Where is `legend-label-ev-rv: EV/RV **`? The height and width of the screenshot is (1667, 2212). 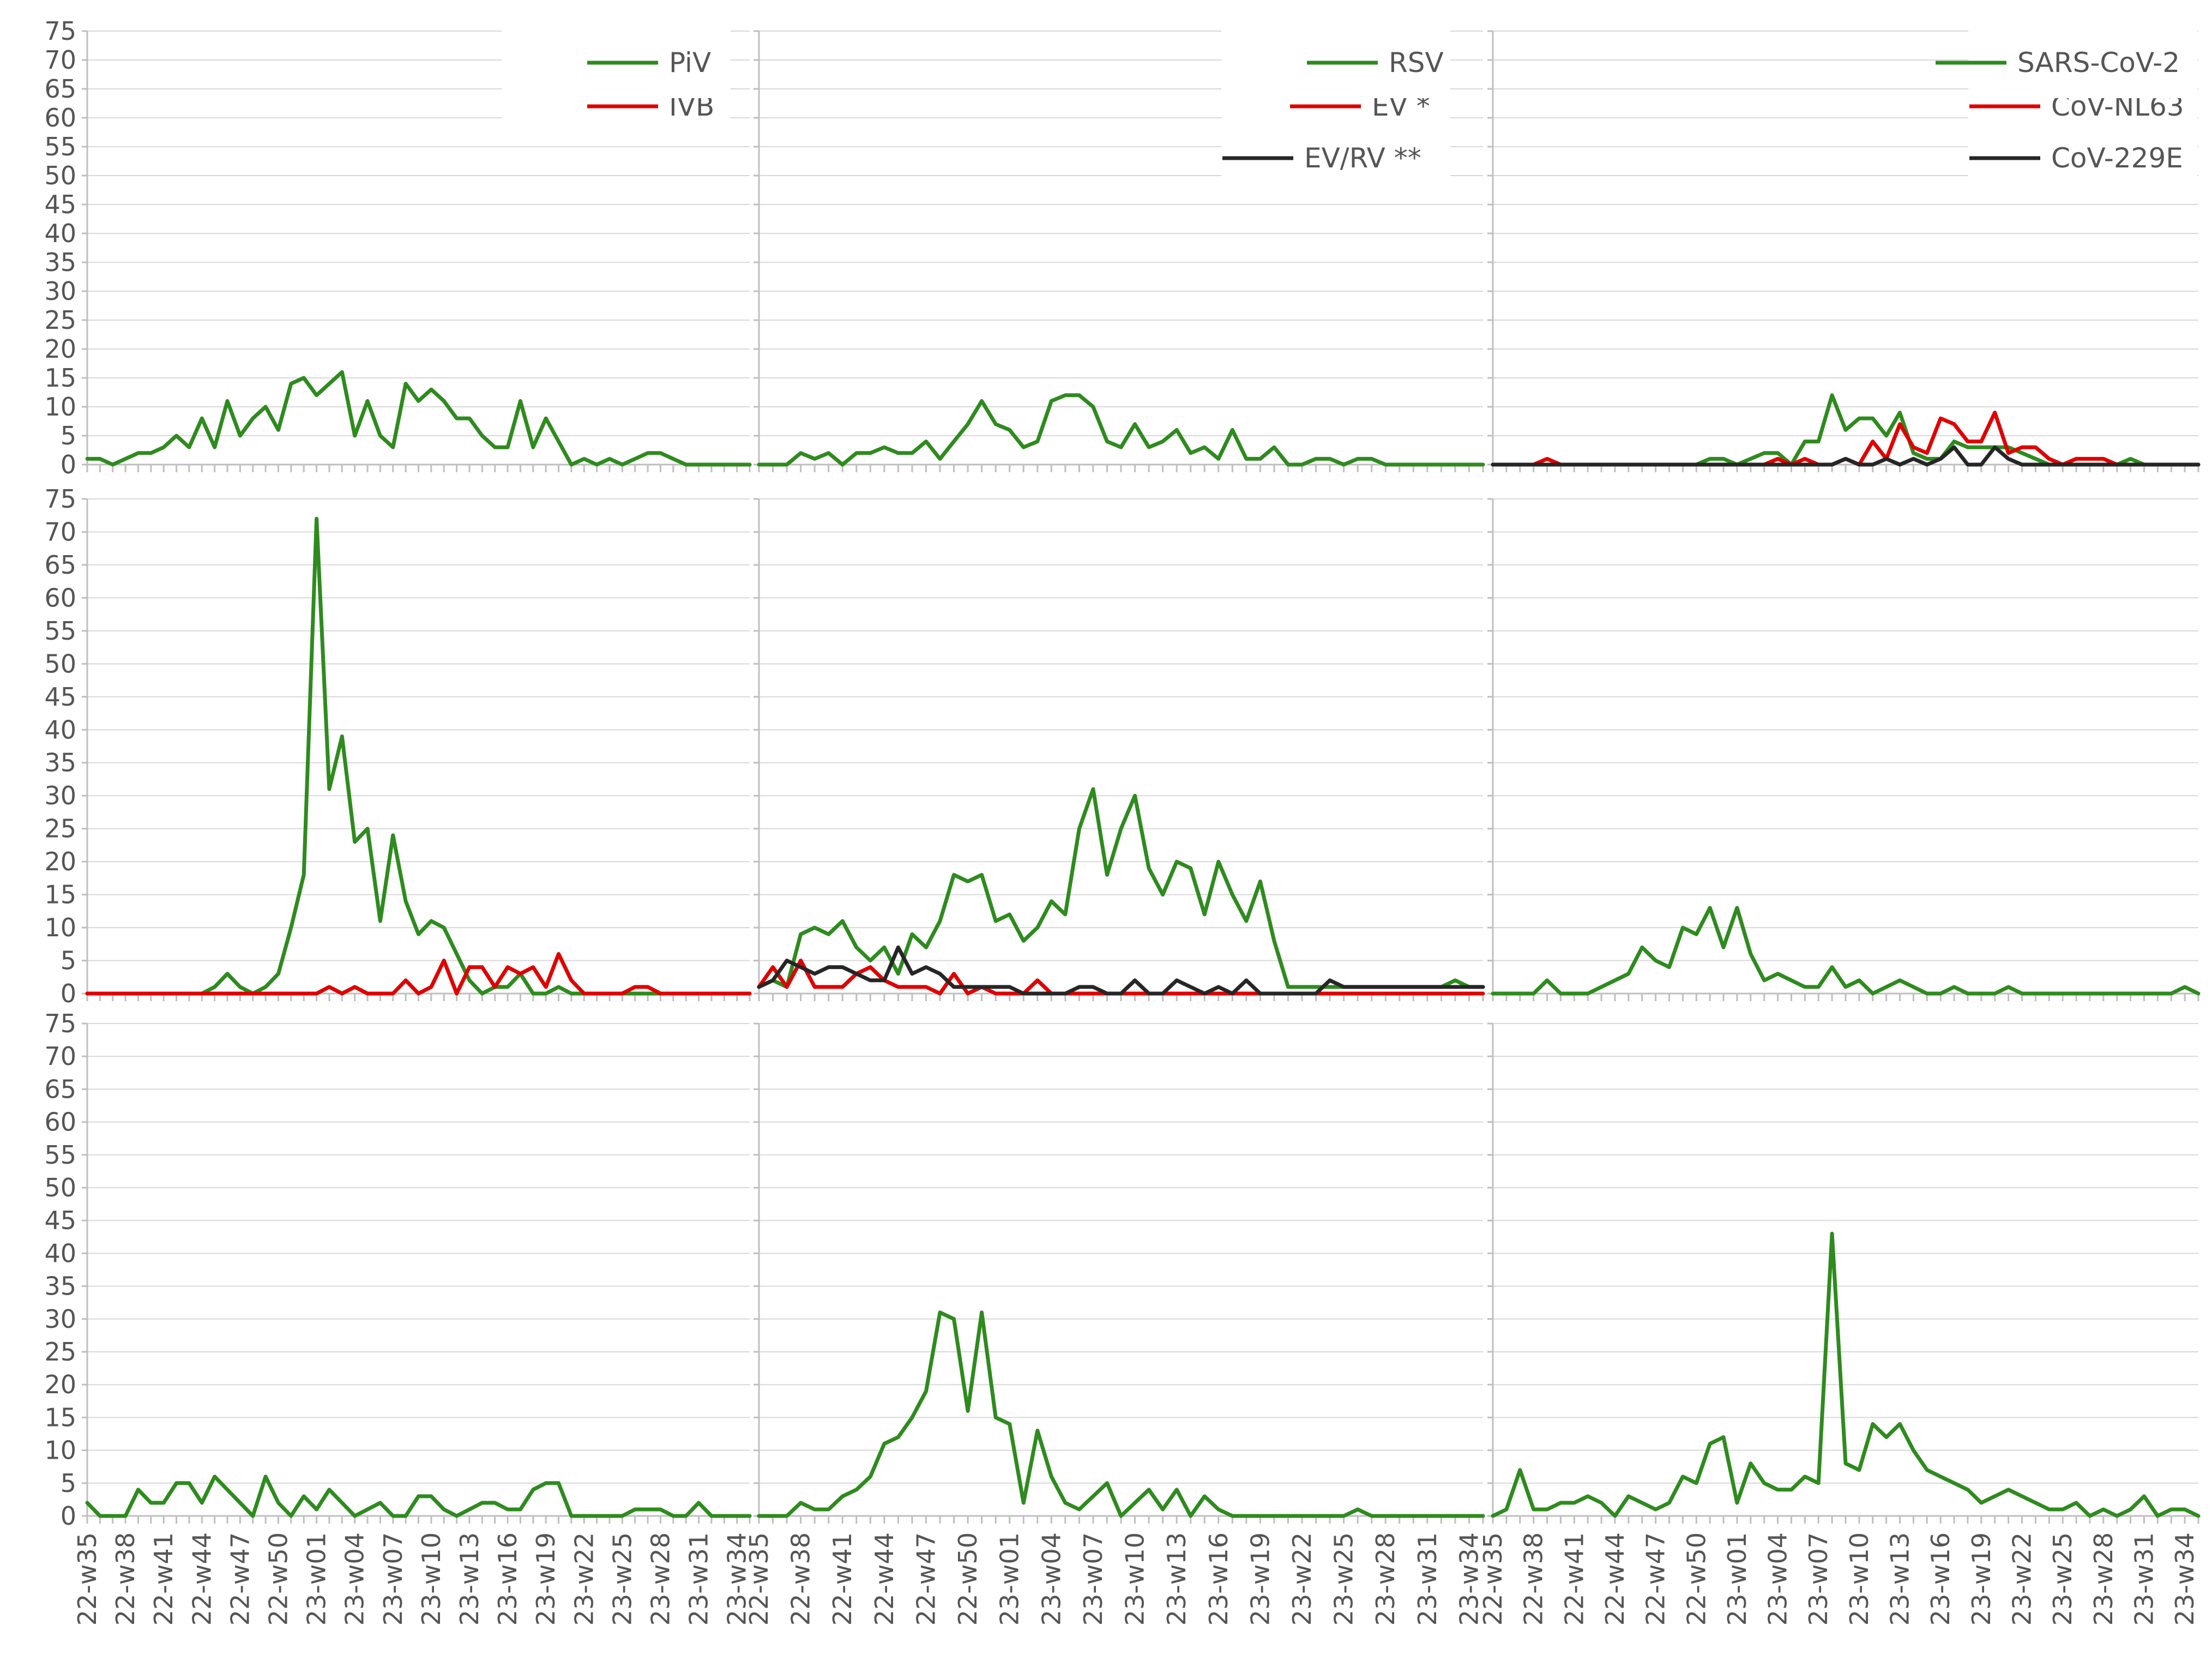 legend-label-ev-rv: EV/RV ** is located at coordinates (1362, 158).